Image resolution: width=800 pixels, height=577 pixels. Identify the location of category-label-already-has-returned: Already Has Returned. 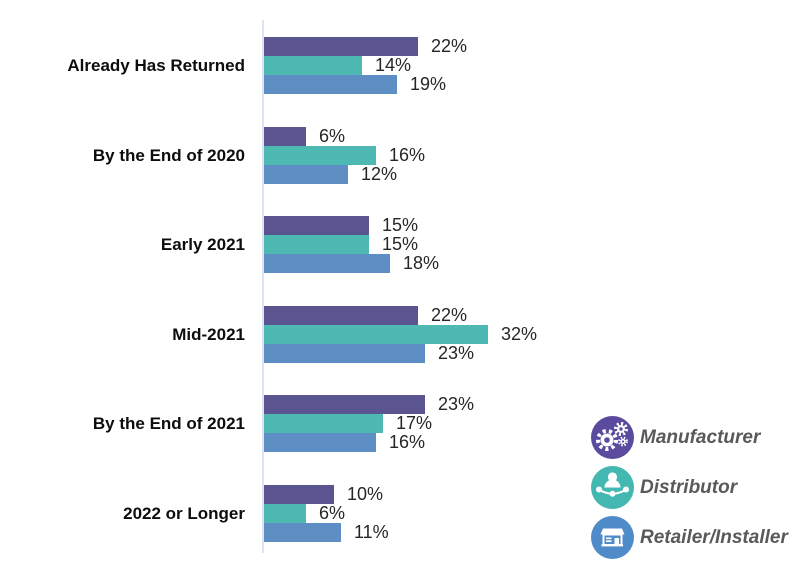
(156, 65).